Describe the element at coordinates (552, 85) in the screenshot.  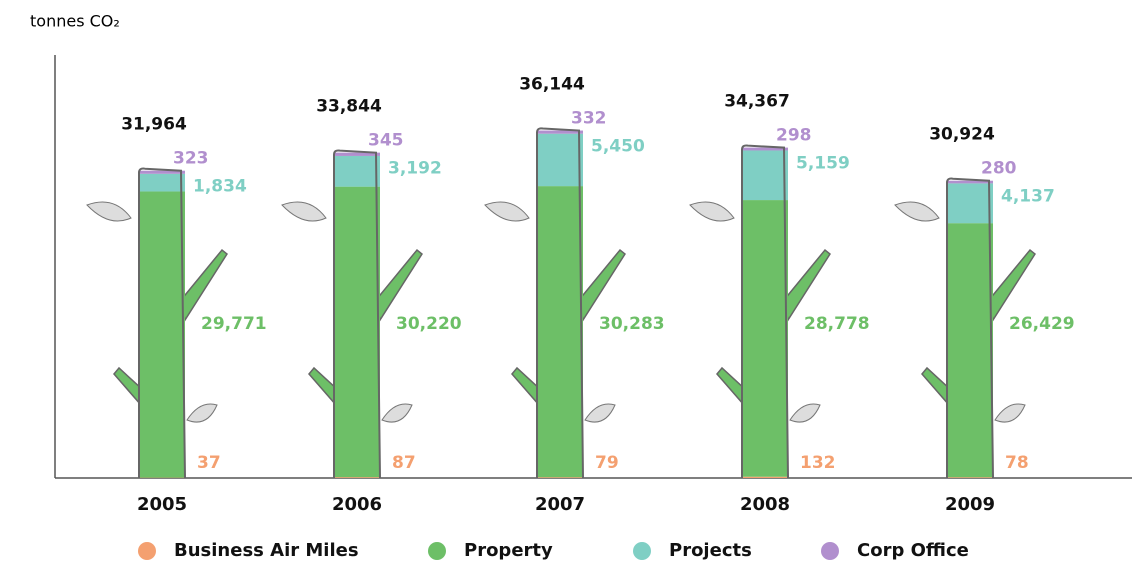
I see `total-label: 36,144` at that location.